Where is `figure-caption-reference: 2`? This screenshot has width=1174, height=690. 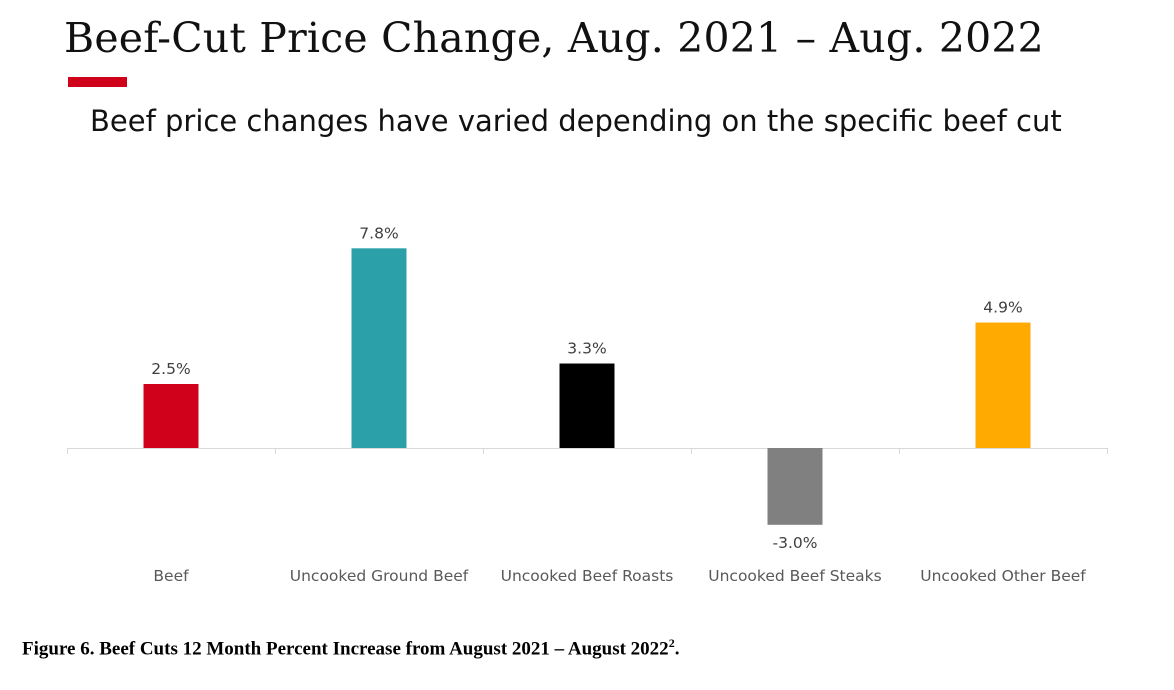
figure-caption-reference: 2 is located at coordinates (671, 643).